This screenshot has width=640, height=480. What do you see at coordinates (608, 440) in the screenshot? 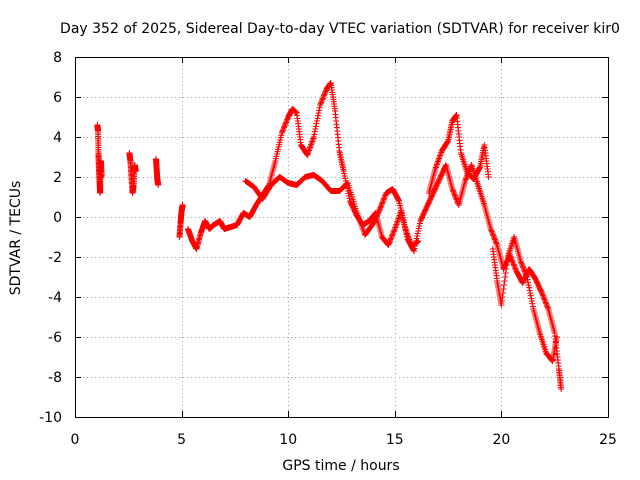
I see `x-tick-label: 25` at bounding box center [608, 440].